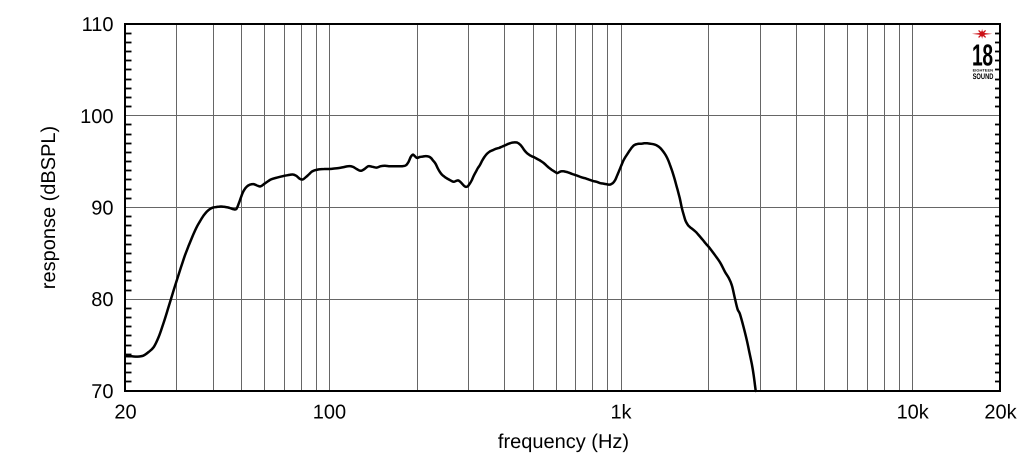 The width and height of the screenshot is (1024, 455). Describe the element at coordinates (983, 76) in the screenshot. I see `svg-text: SOUND` at that location.